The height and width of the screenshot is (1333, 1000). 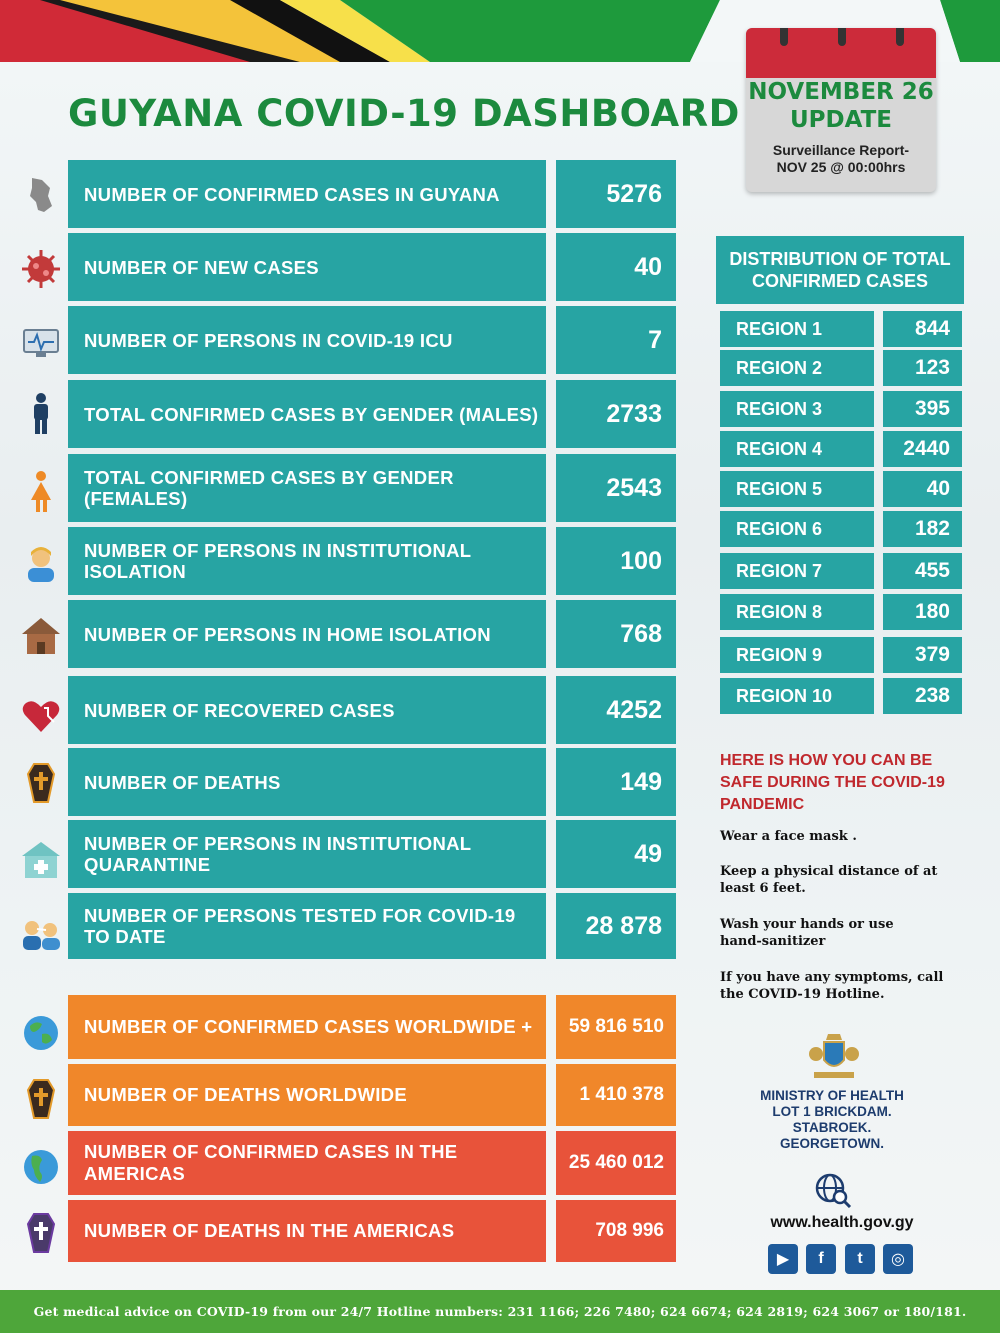 I want to click on male-icon, so click(x=41, y=413).